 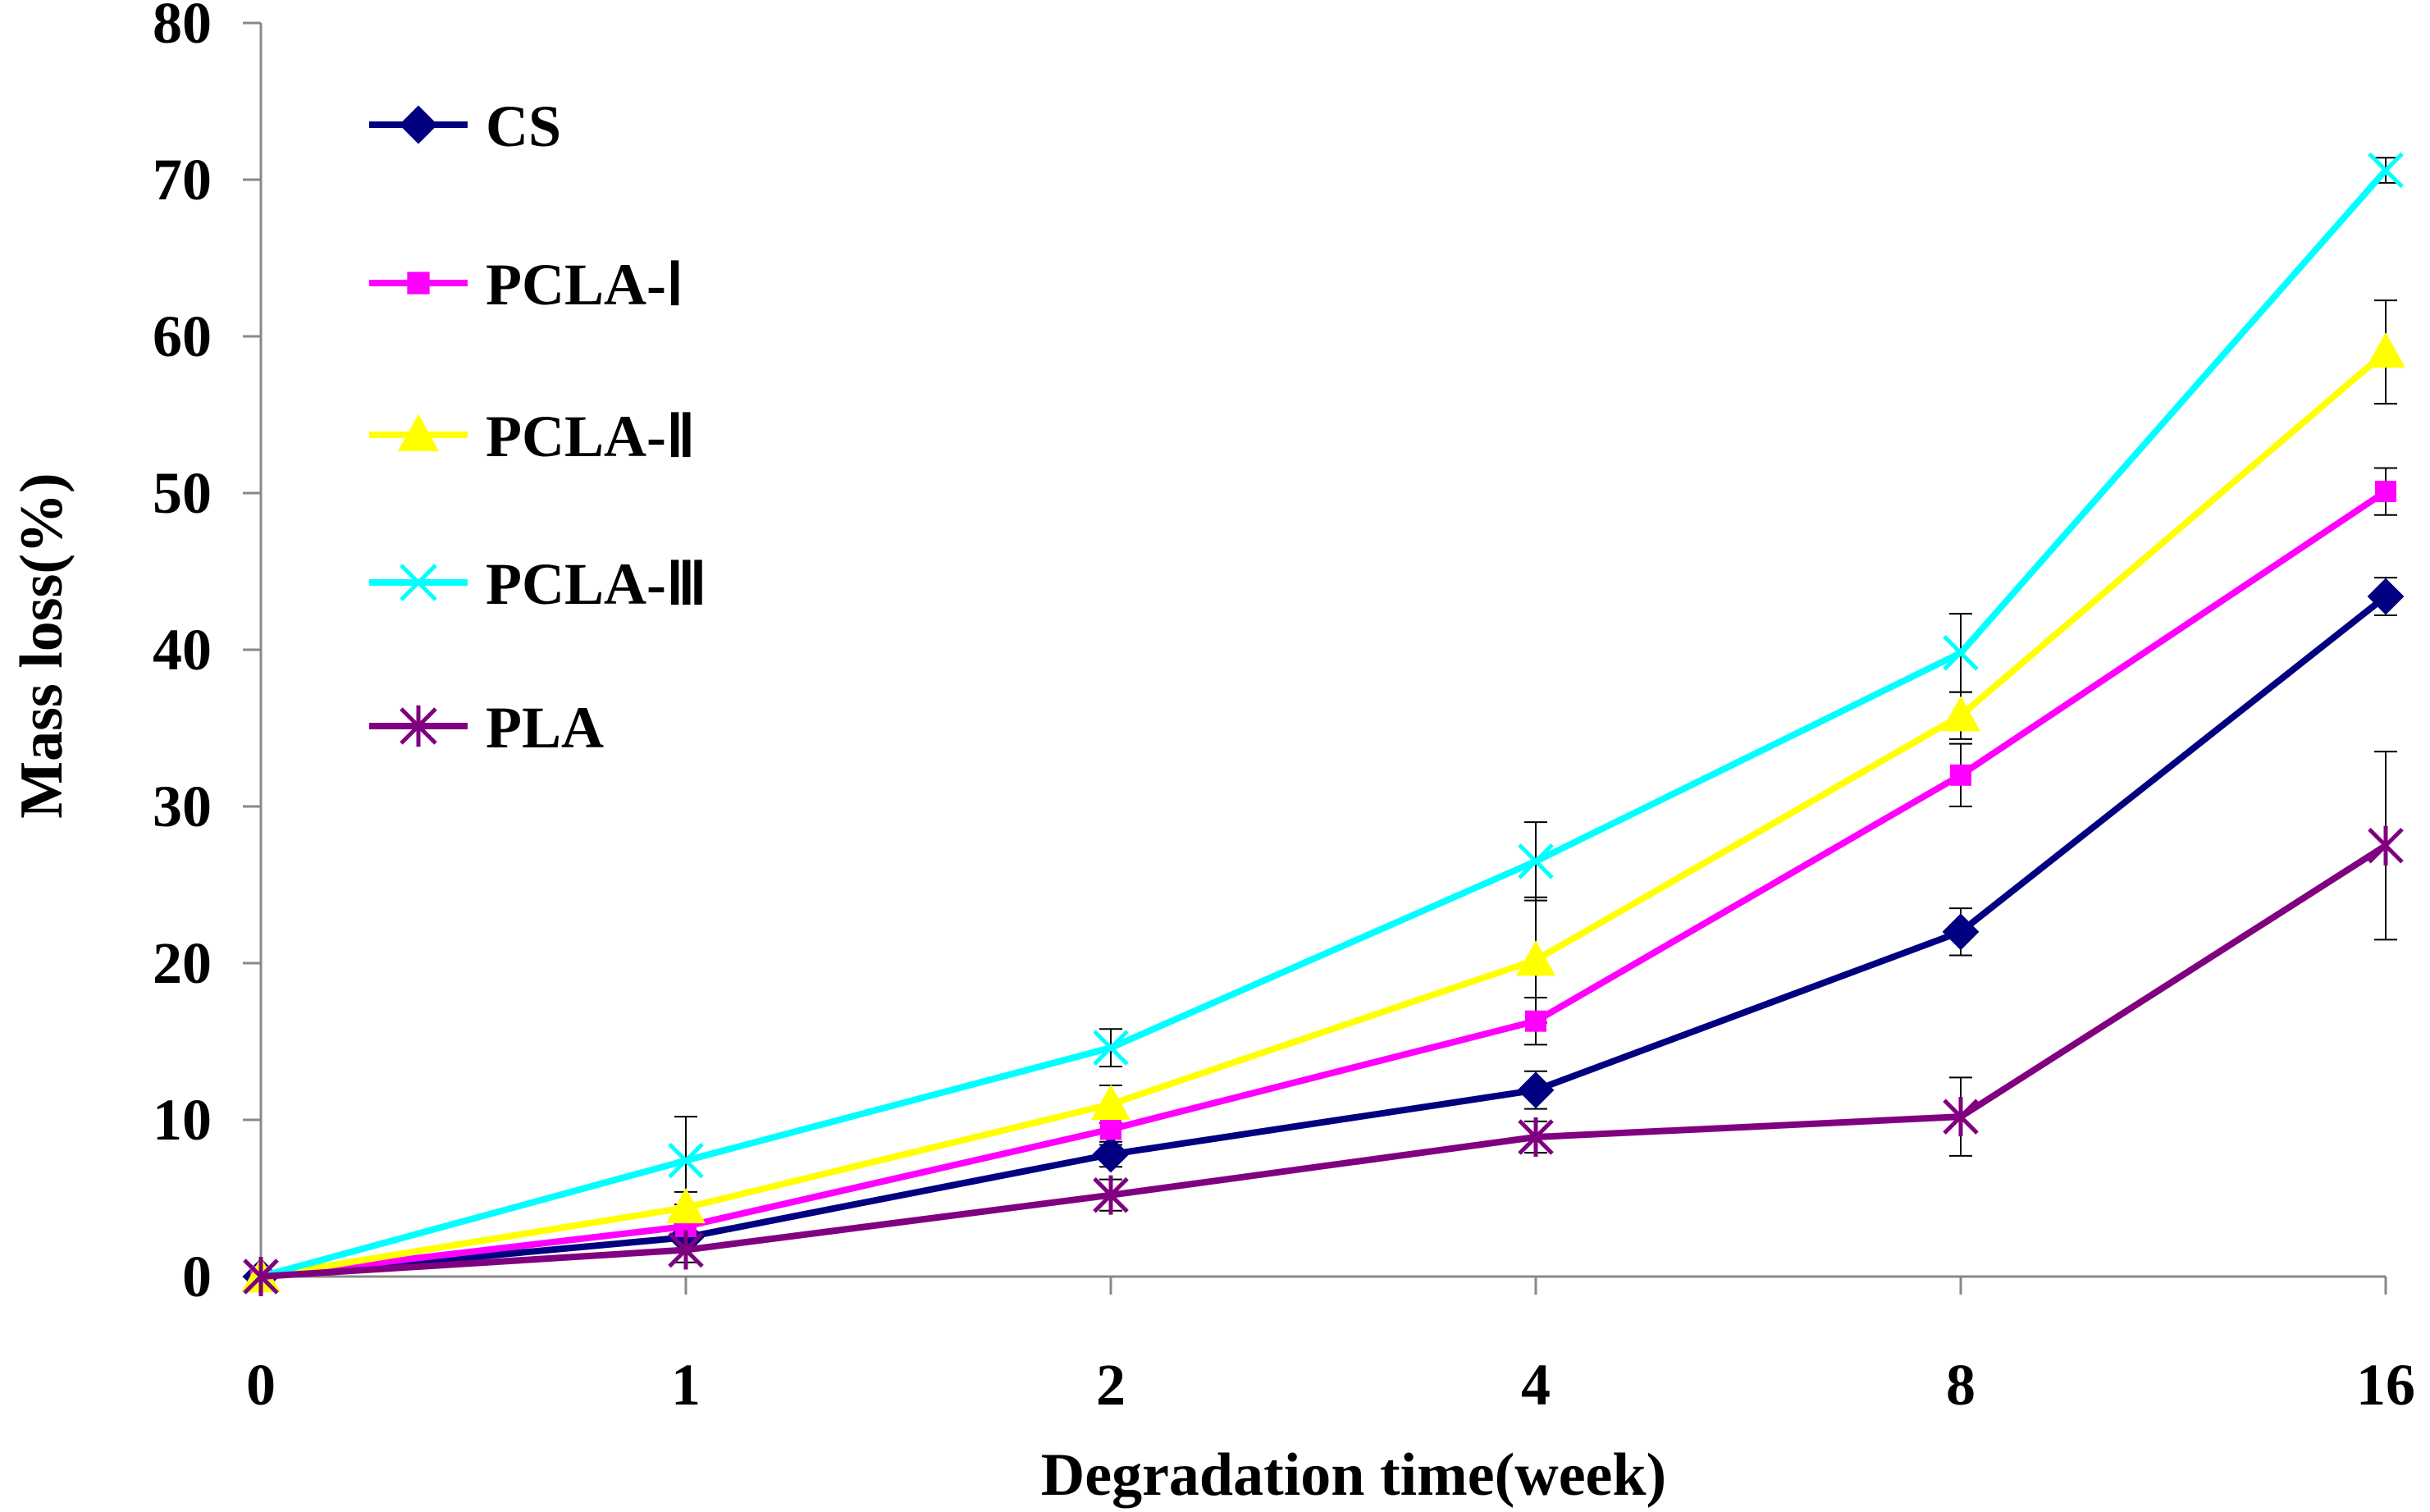 What do you see at coordinates (584, 284) in the screenshot?
I see `legend-label: PCLA-Ⅰ` at bounding box center [584, 284].